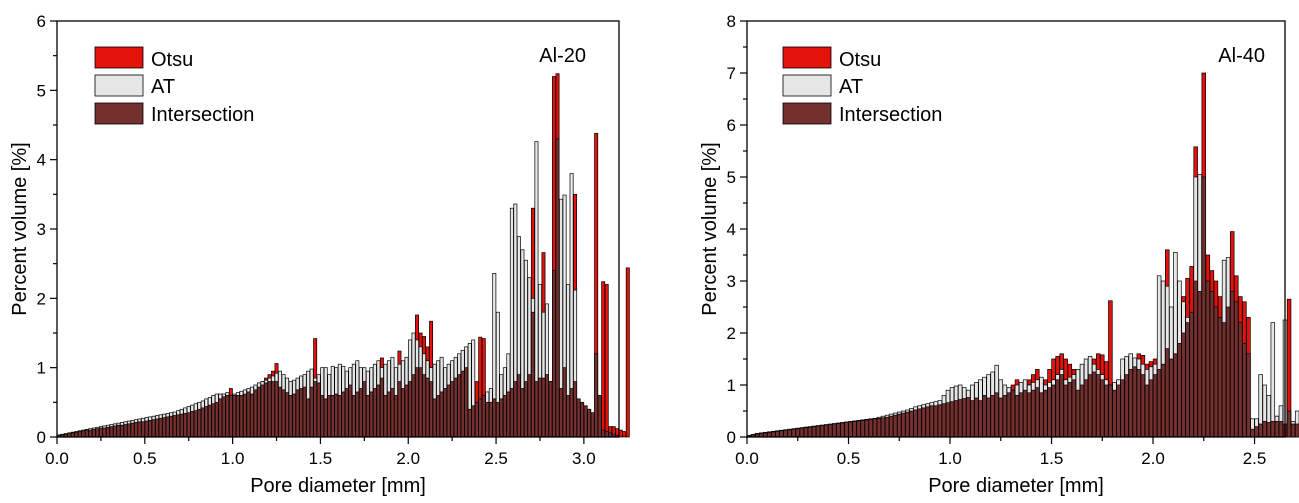 The image size is (1299, 503). Describe the element at coordinates (1000, 452) in the screenshot. I see `x-axis-ticks: 0.0 0.5 1.0 1.5 2.0 2.5` at that location.